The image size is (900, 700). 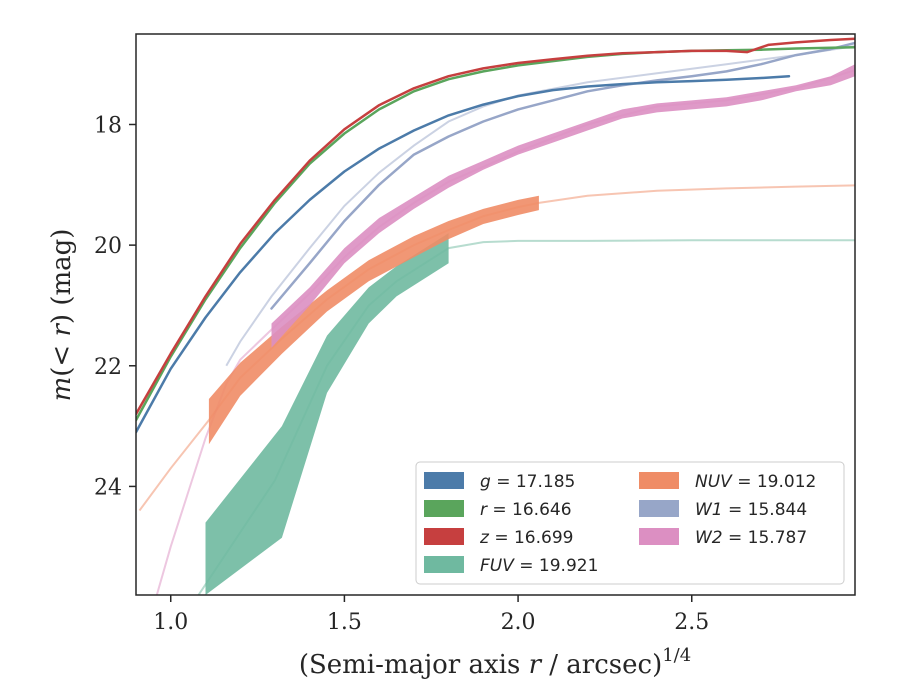 I want to click on y-tick-label: 20, so click(x=108, y=246).